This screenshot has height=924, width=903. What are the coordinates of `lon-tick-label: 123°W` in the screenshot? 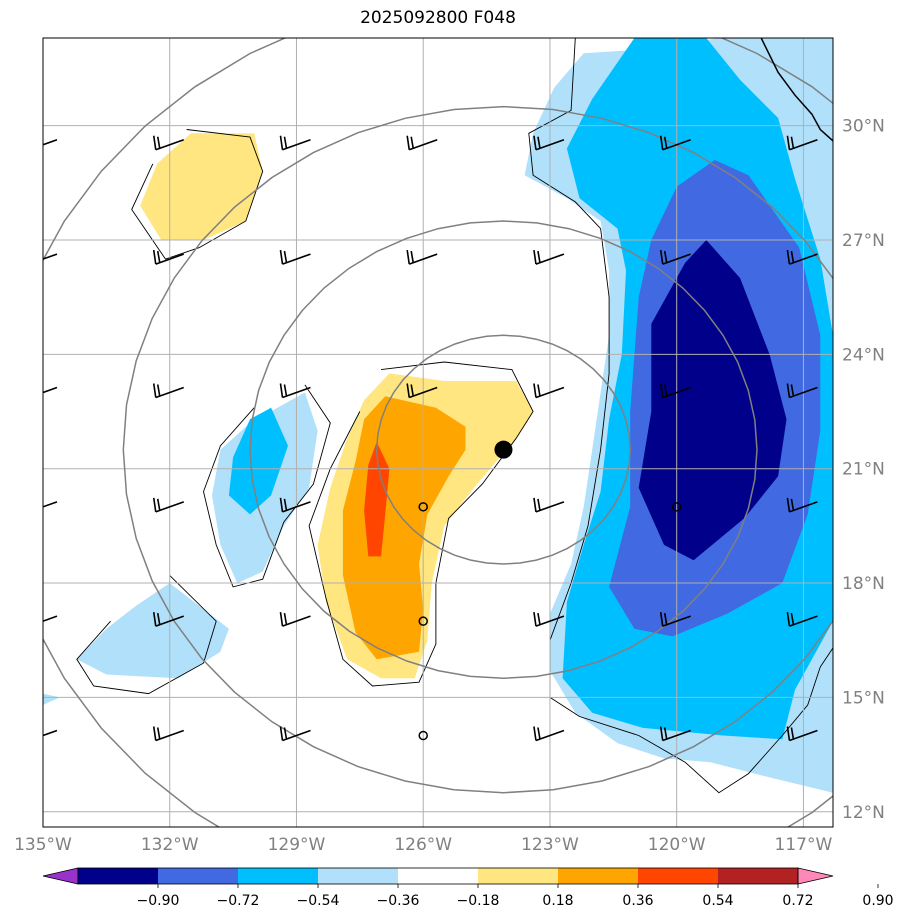 It's located at (550, 845).